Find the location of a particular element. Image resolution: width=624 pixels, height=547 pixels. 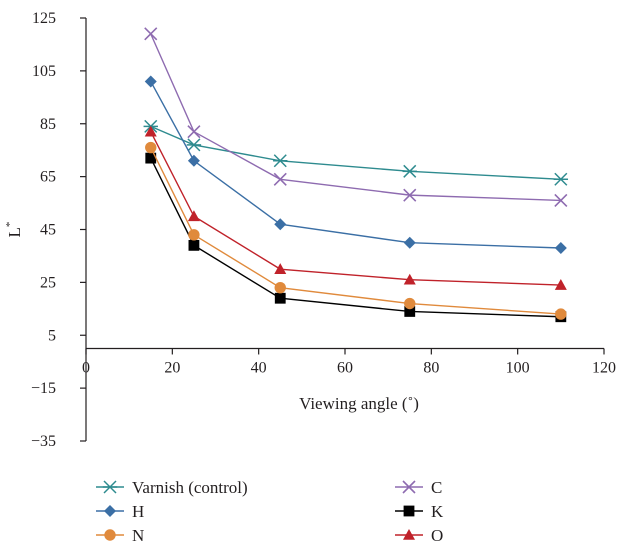

y-tick-label: 45 is located at coordinates (48, 230).